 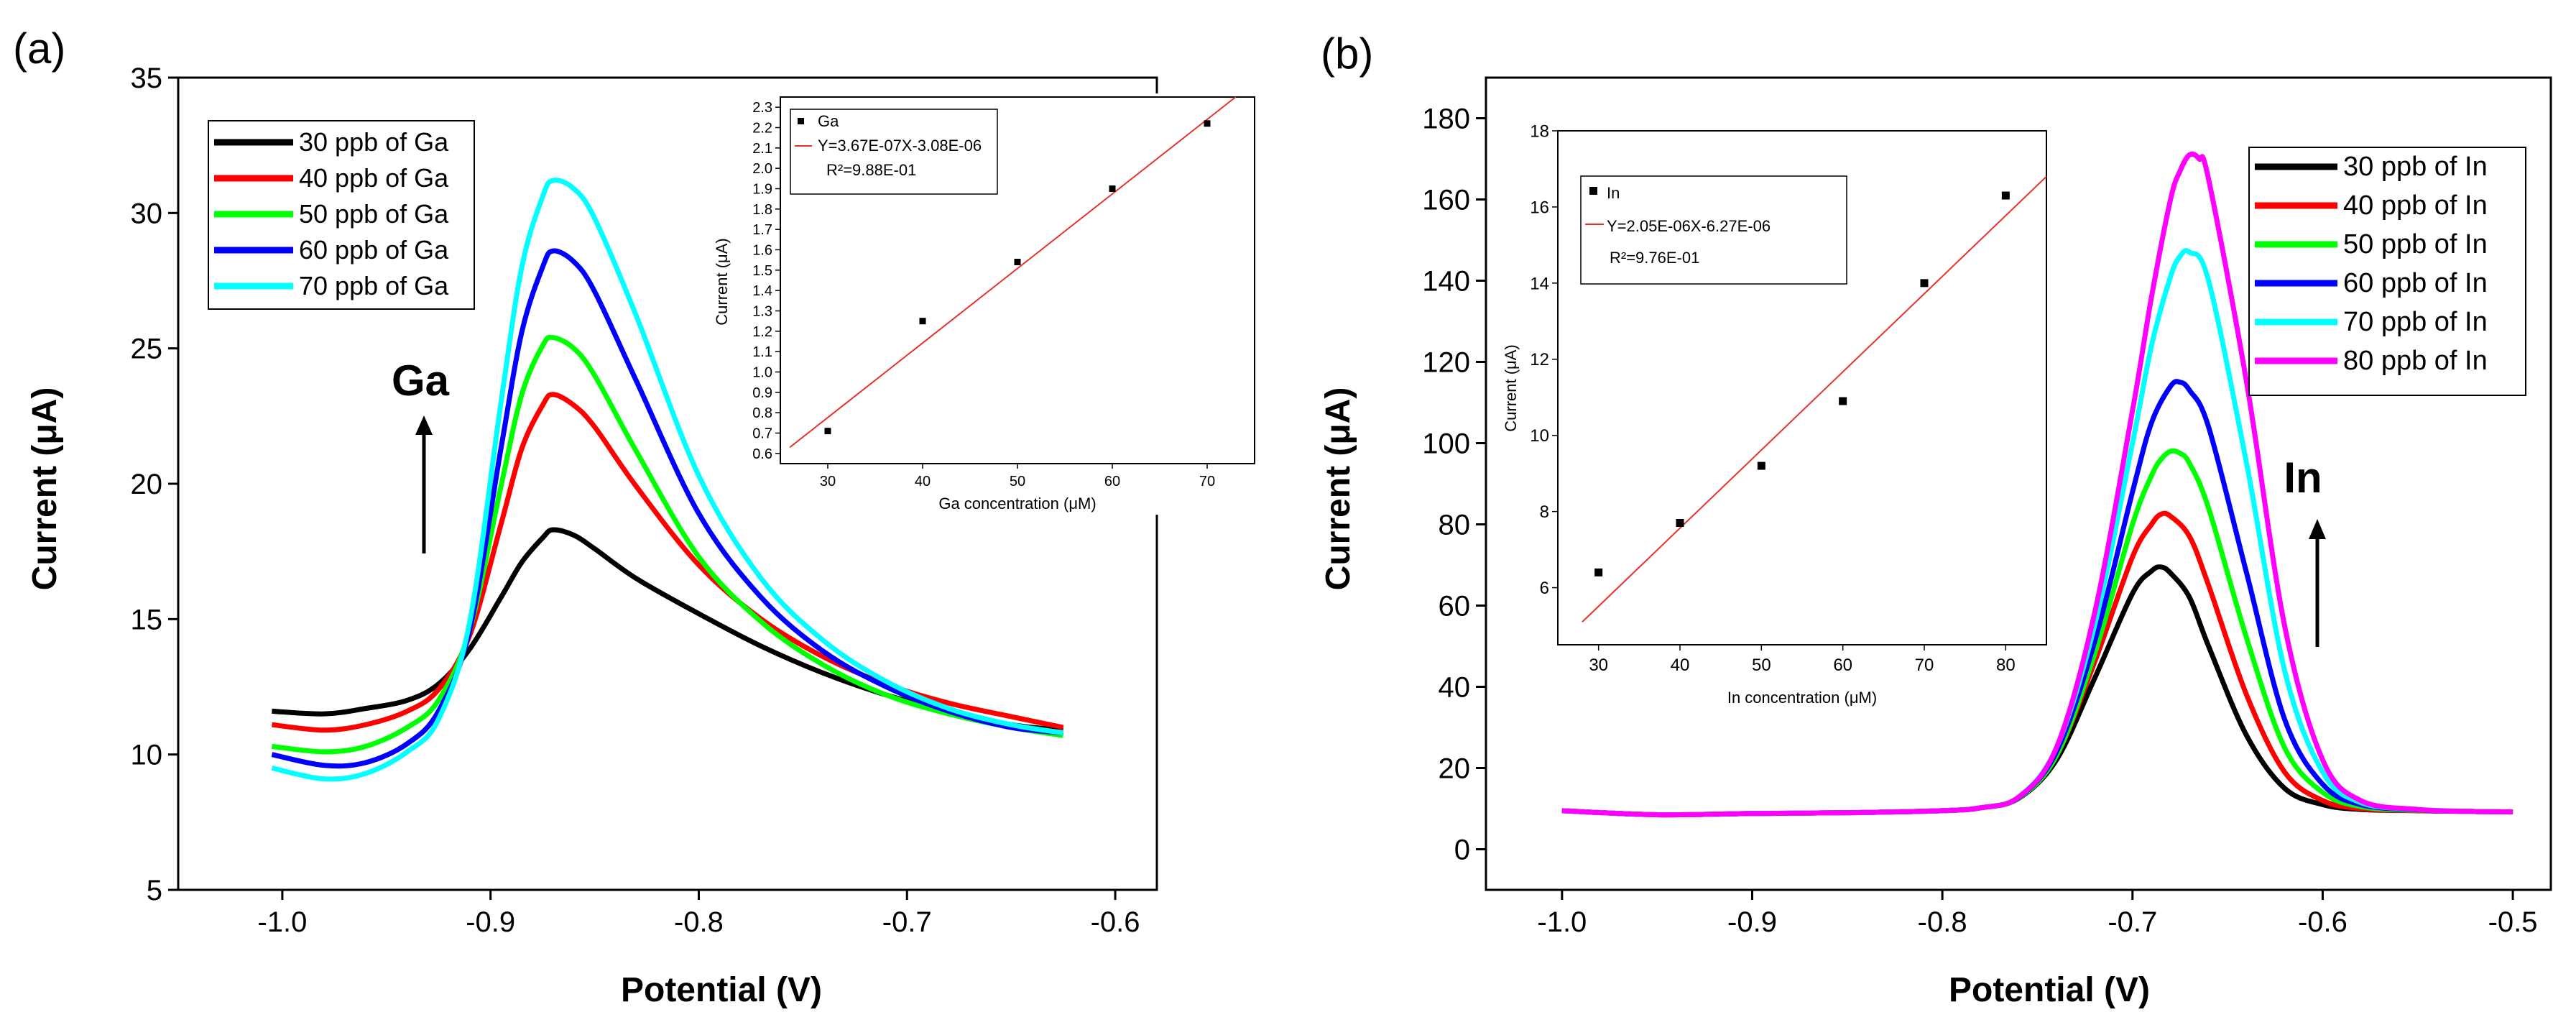 What do you see at coordinates (1338, 489) in the screenshot?
I see `panel-b-y-axis-title: Current (μA)` at bounding box center [1338, 489].